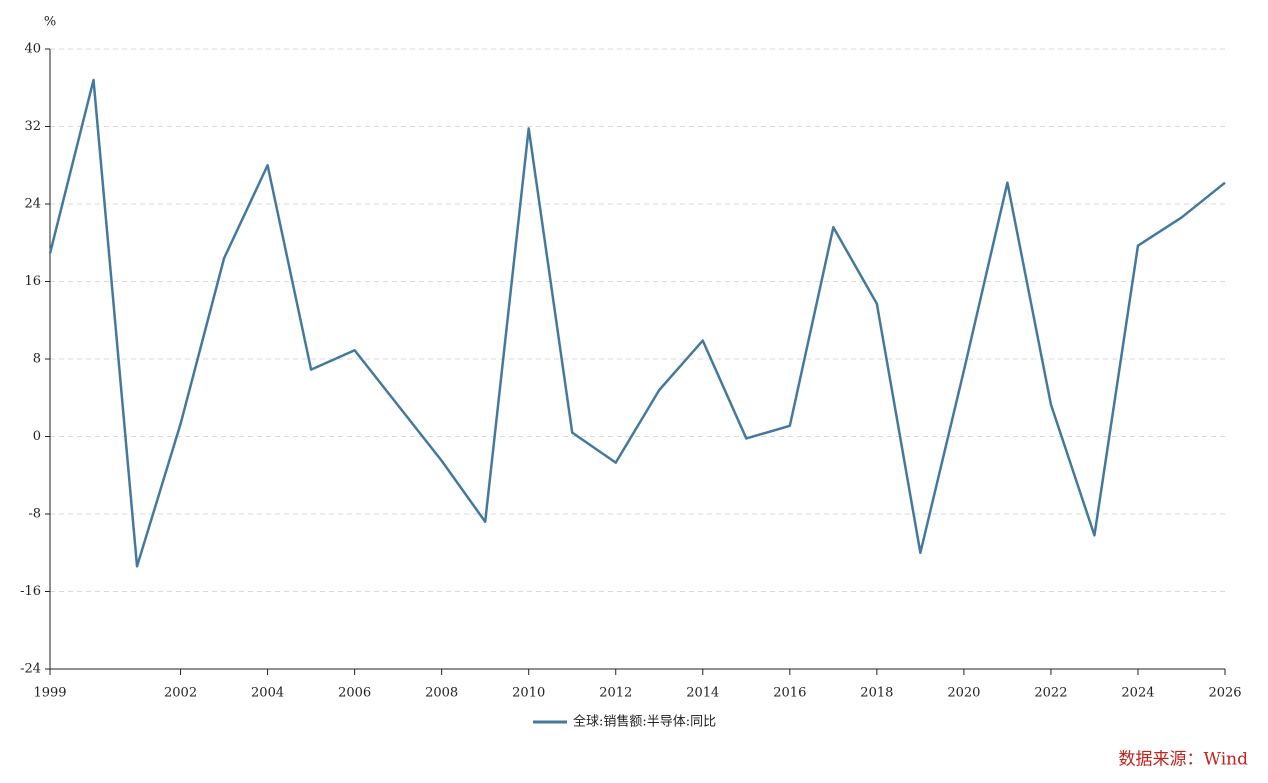 The image size is (1268, 783). I want to click on x-tick-label: 2022, so click(1050, 693).